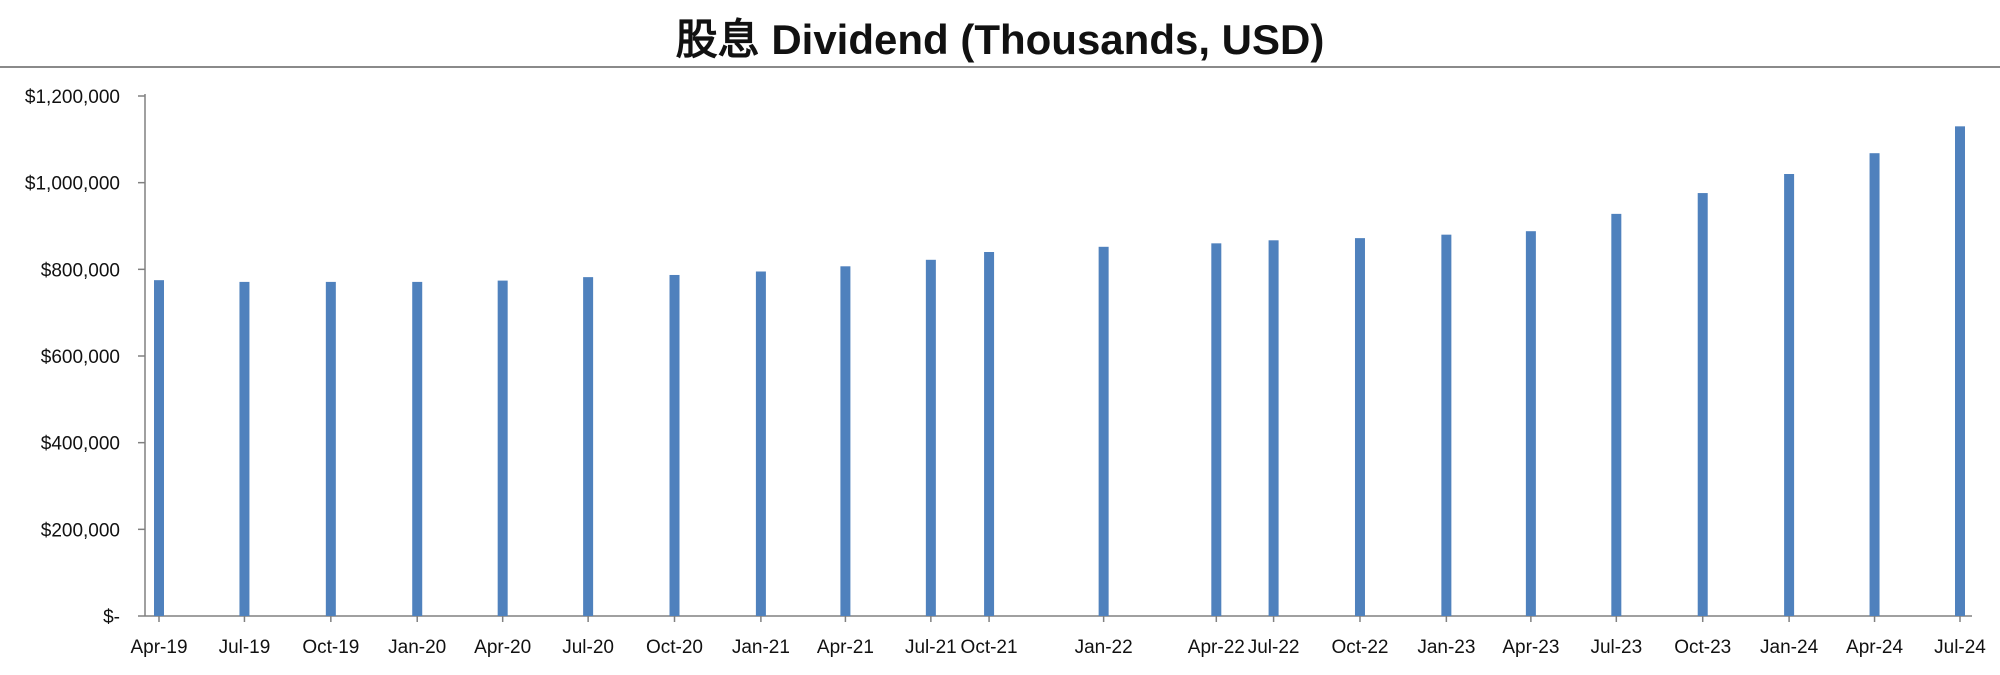  I want to click on x-tick-label: Apr-23, so click(1530, 647).